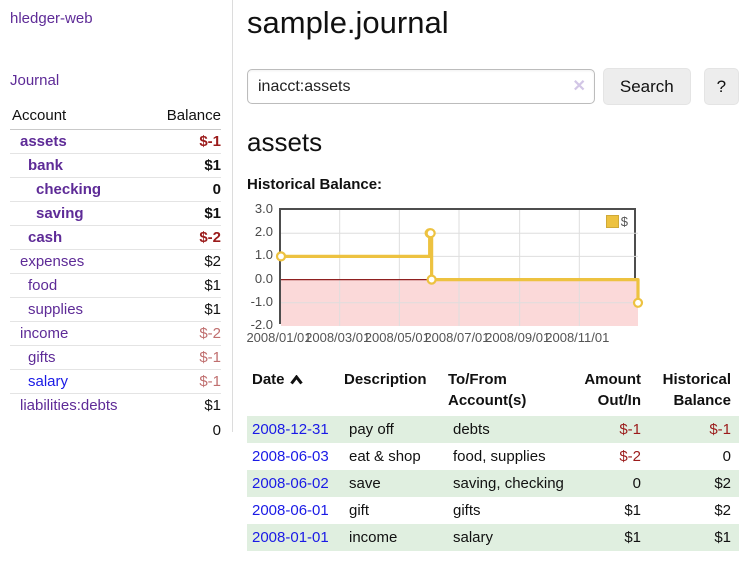 This screenshot has height=582, width=742. Describe the element at coordinates (338, 337) in the screenshot. I see `x-tick-label: 2008/03/01` at that location.